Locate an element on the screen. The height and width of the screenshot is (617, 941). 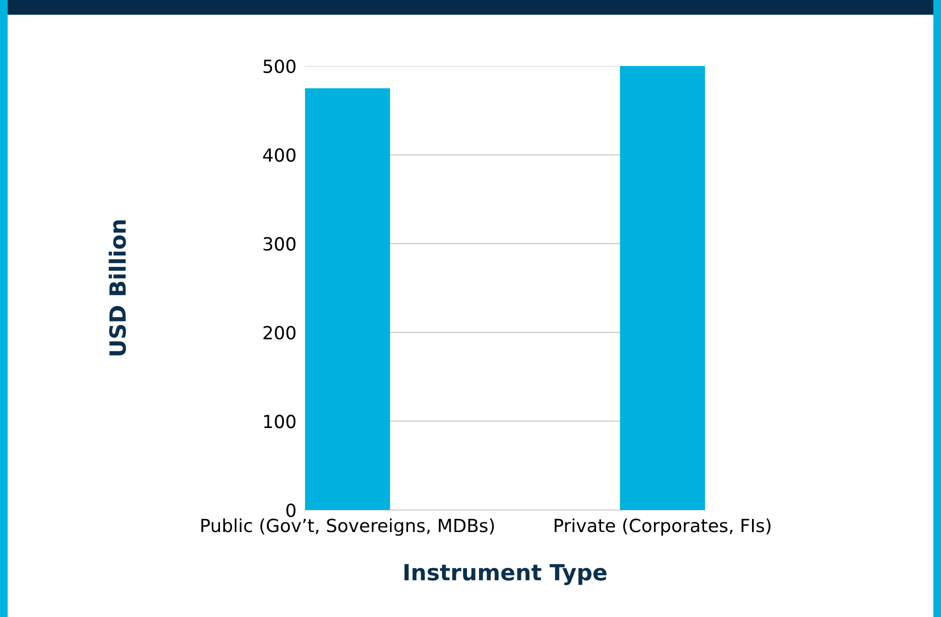
x-tick-label: Private (Corporates, FIs) is located at coordinates (662, 527).